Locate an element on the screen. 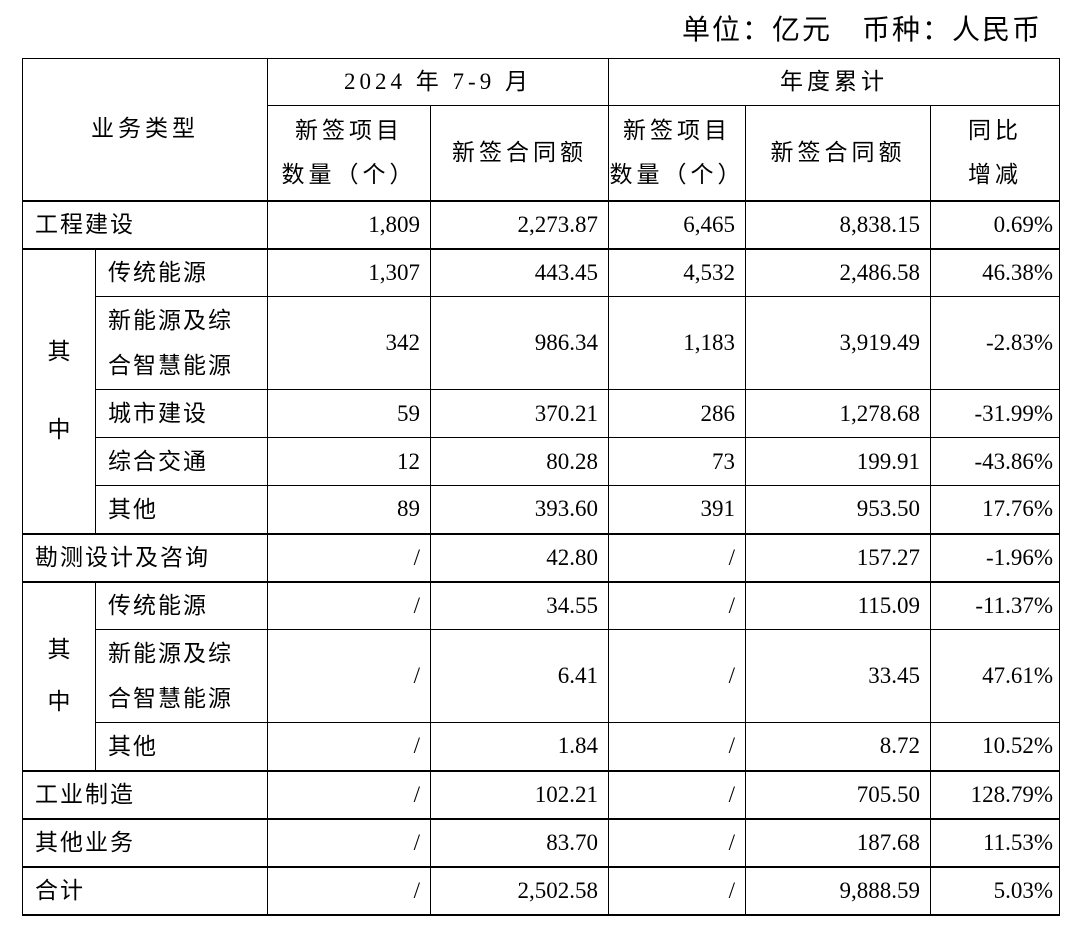 Image resolution: width=1082 pixels, height=942 pixels. header-ytd-new-projects-count: 新签项目 数量（个） is located at coordinates (677, 153).